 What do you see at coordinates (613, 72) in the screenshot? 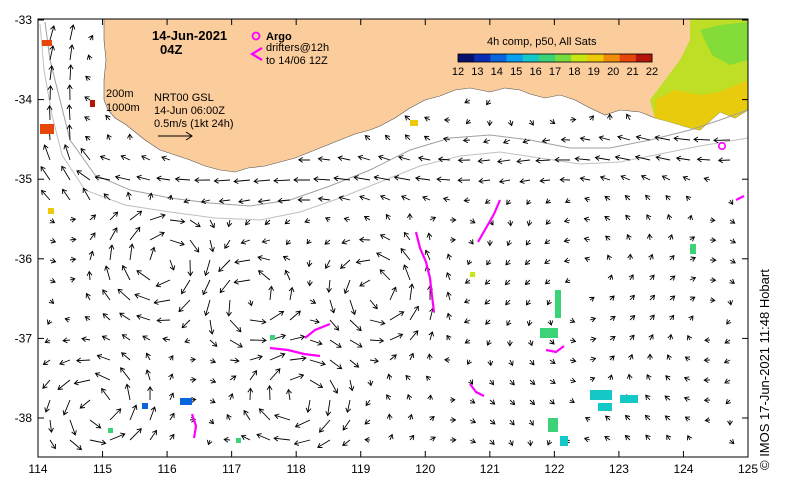
I see `colorbar-tick-label: 20` at bounding box center [613, 72].